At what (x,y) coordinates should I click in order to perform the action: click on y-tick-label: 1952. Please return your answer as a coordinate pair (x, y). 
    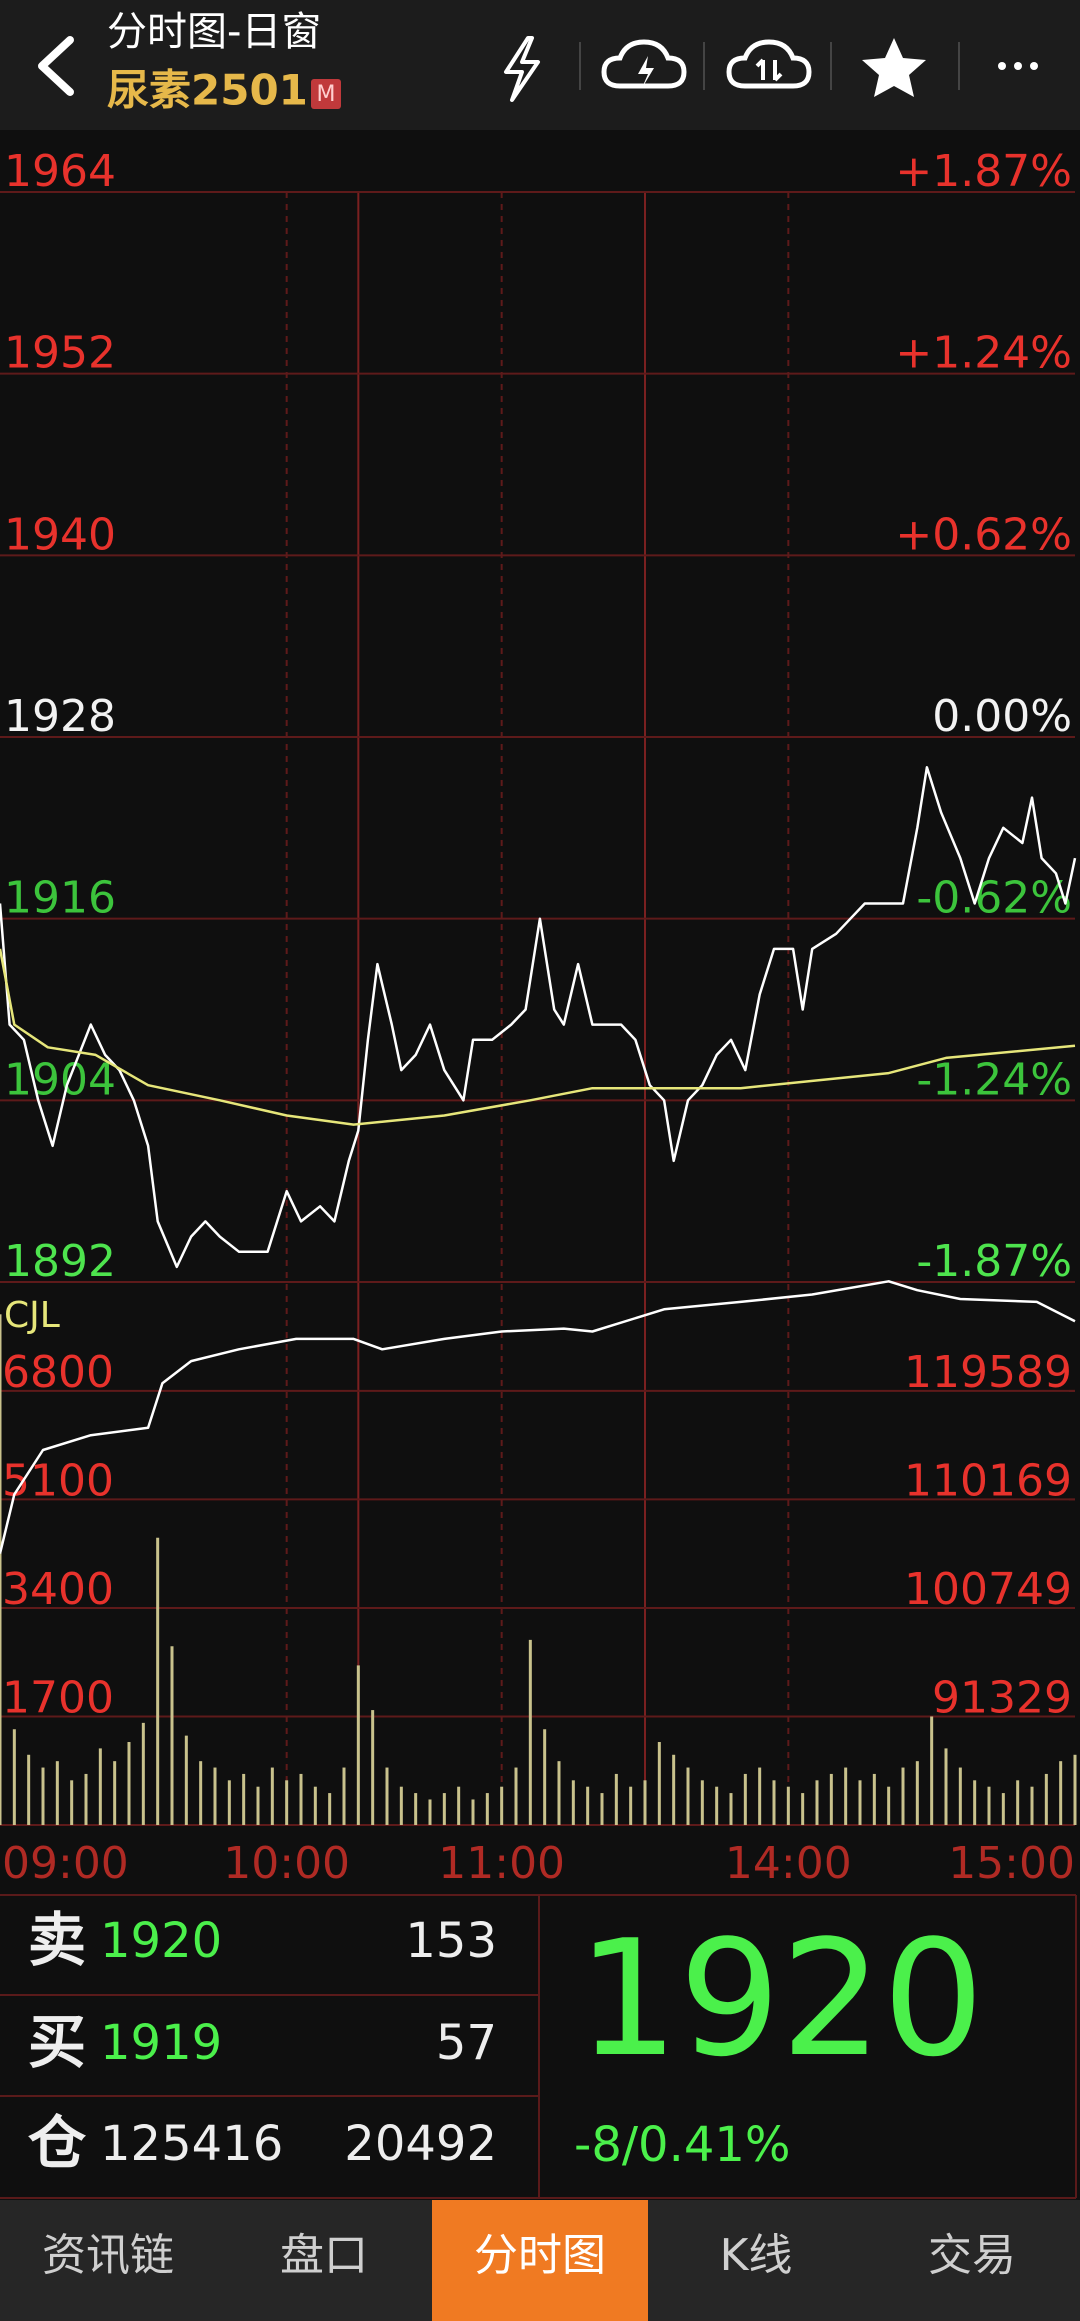
    Looking at the image, I should click on (60, 353).